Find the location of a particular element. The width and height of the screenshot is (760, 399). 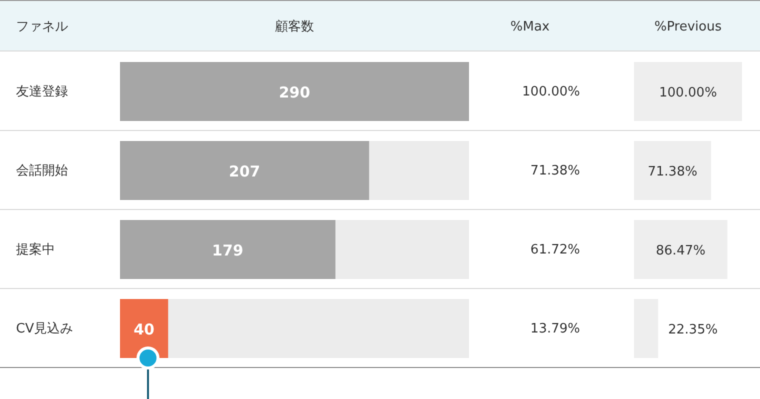

data-label: 86.47% is located at coordinates (681, 251).